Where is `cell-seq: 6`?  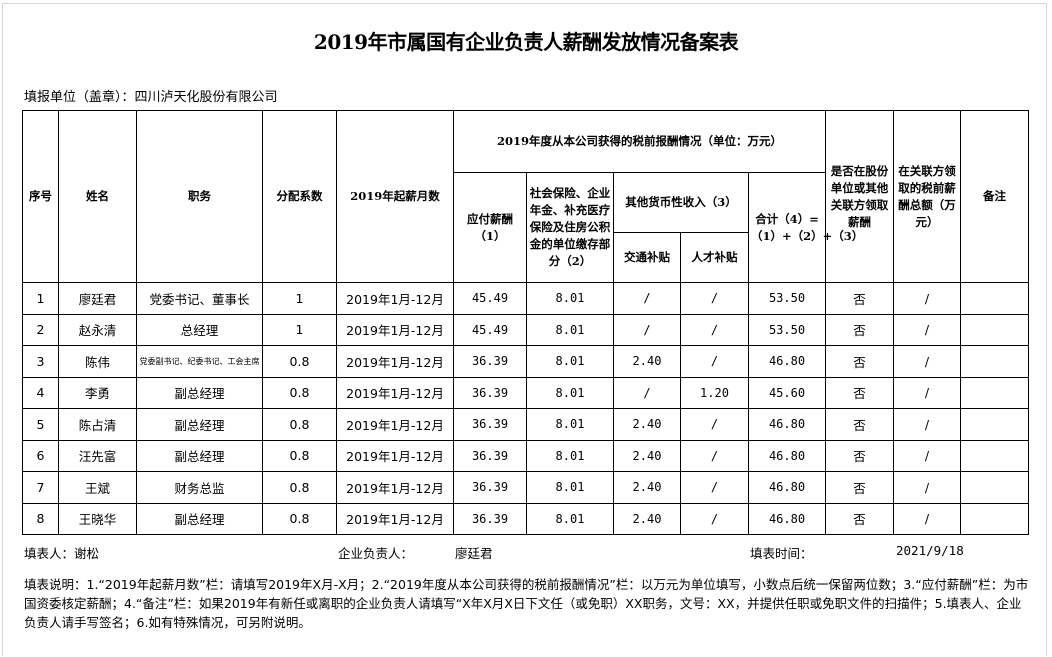
cell-seq: 6 is located at coordinates (40, 455).